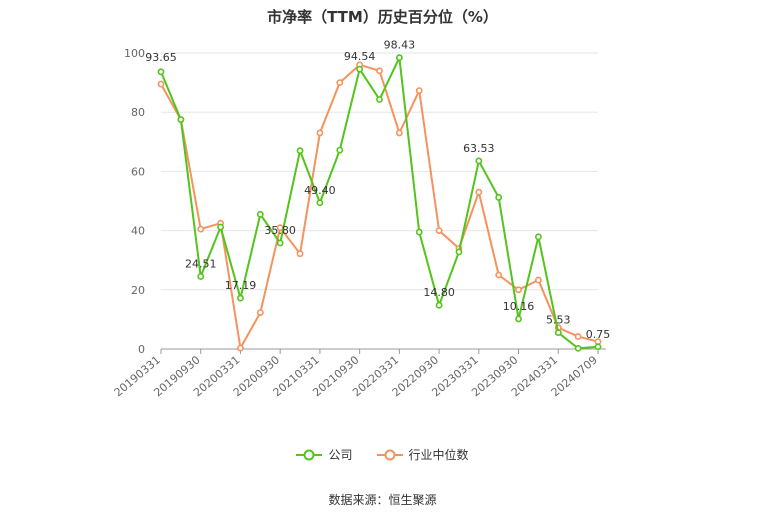  What do you see at coordinates (141, 349) in the screenshot?
I see `y-tick-label-0: 0` at bounding box center [141, 349].